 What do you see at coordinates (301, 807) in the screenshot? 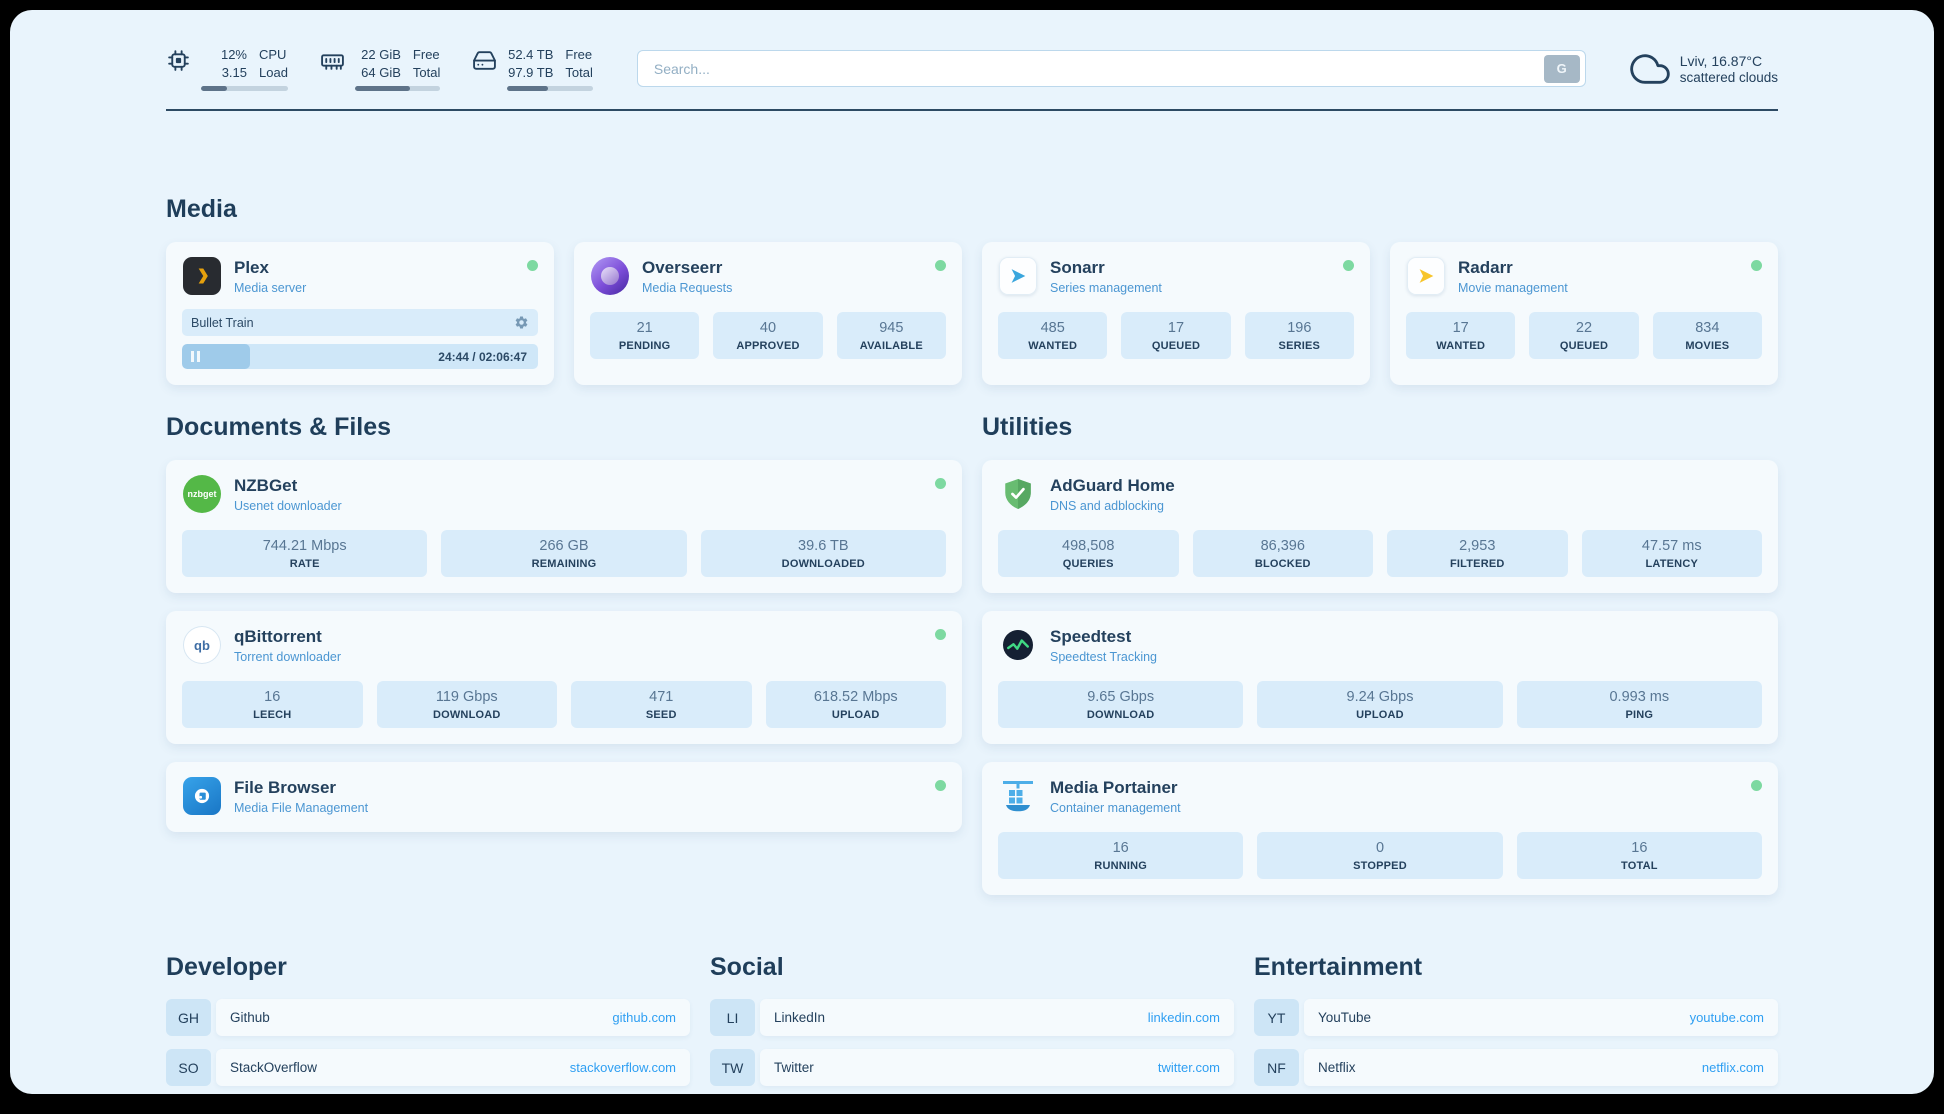
I see `app-subtitle: Media File Management` at bounding box center [301, 807].